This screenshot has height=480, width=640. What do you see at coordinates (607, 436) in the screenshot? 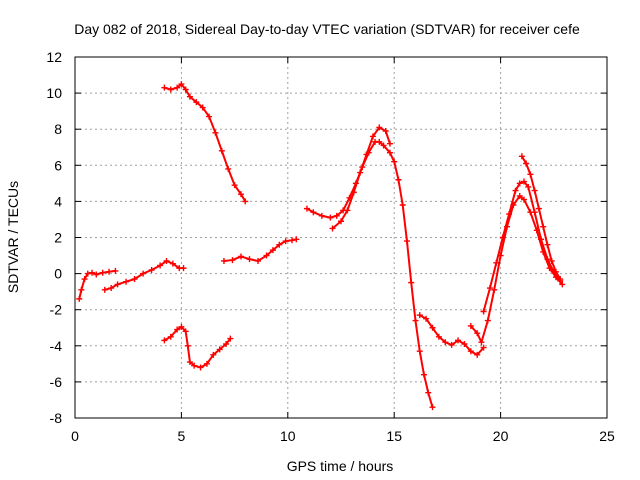
I see `x-tick-label: 25` at bounding box center [607, 436].